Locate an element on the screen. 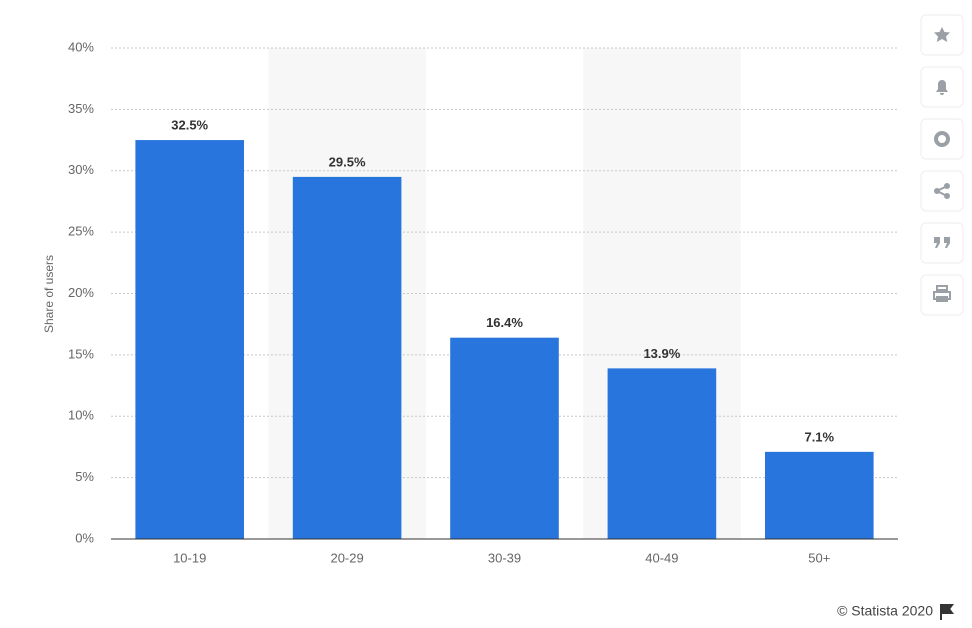 This screenshot has width=972, height=628. share-icon is located at coordinates (942, 191).